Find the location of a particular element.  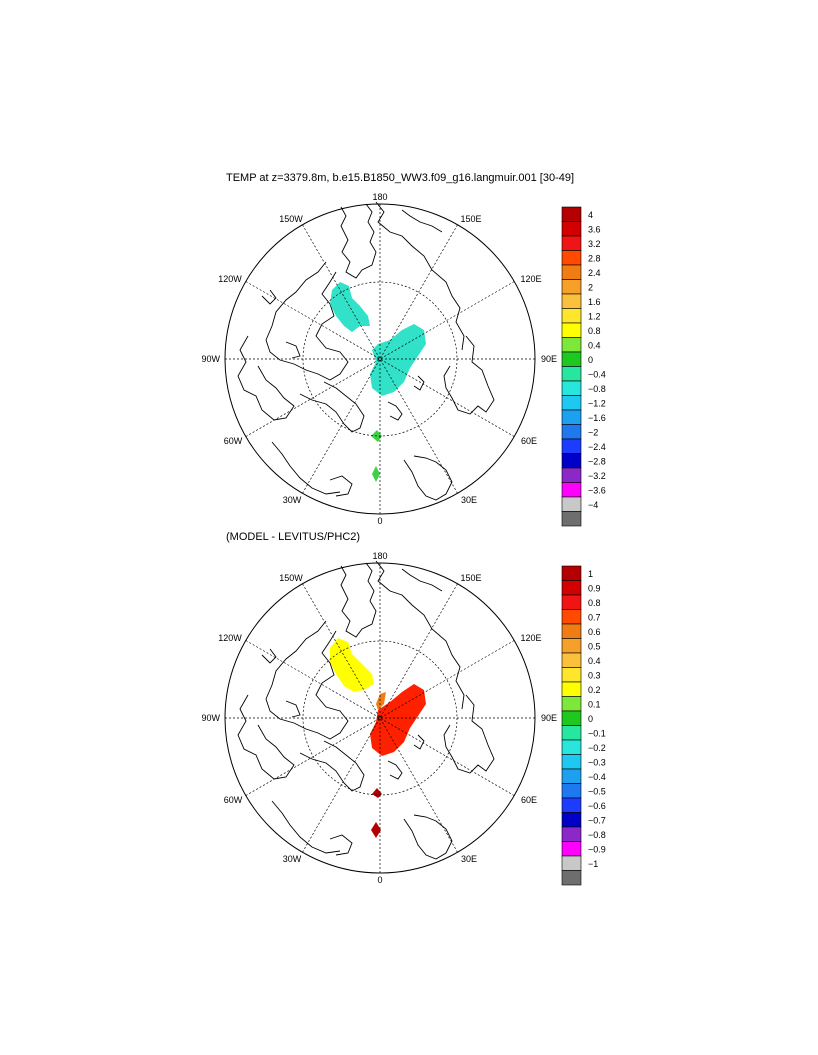

panel2-colorbar-label: 0.1 is located at coordinates (594, 704).